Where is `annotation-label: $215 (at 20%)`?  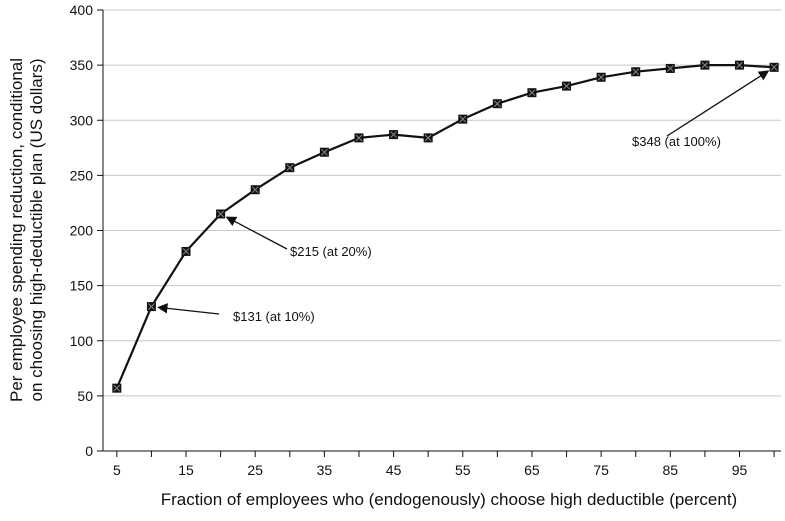 annotation-label: $215 (at 20%) is located at coordinates (331, 251).